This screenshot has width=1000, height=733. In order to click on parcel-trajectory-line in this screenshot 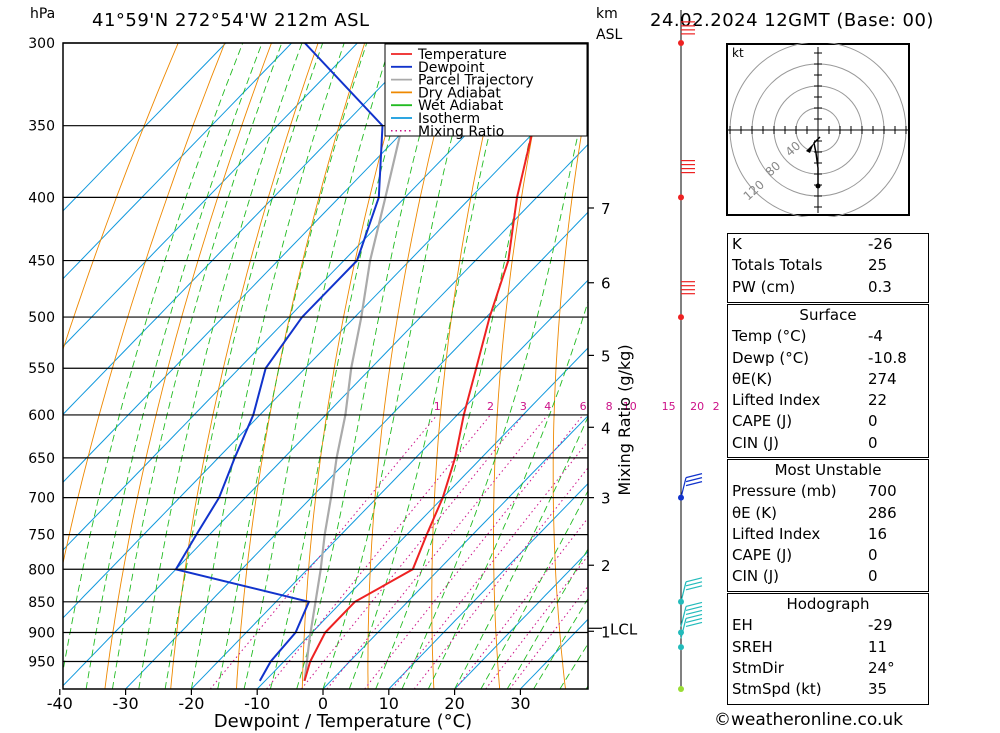, I will do `click(364, 362)`.